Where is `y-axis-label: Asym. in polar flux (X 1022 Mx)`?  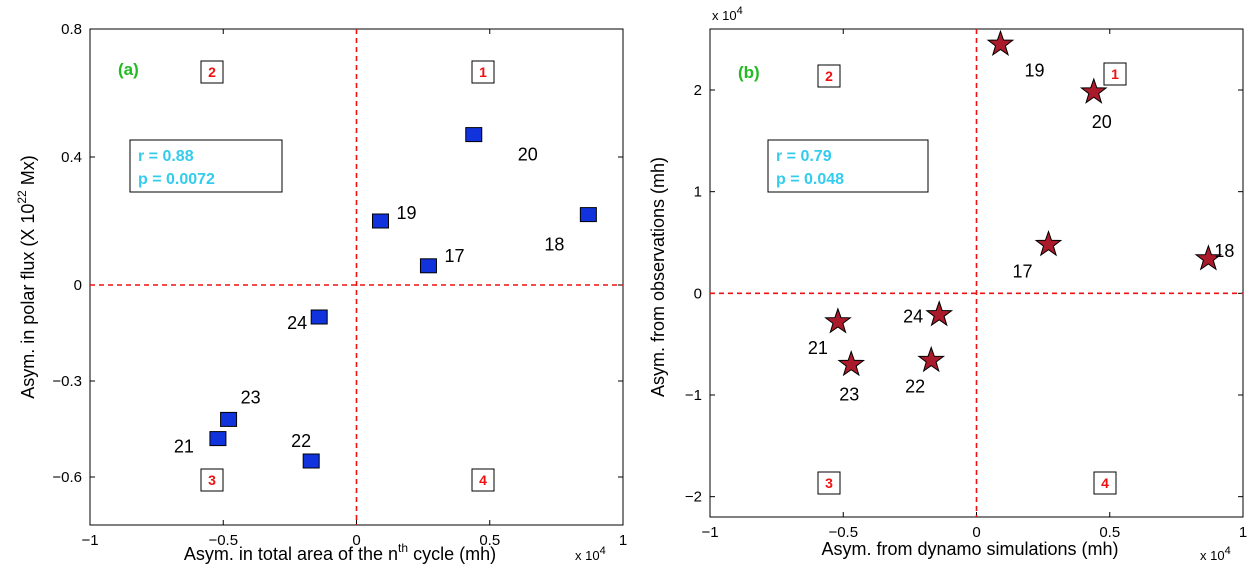
y-axis-label: Asym. in polar flux (X 1022 Mx) is located at coordinates (26, 276).